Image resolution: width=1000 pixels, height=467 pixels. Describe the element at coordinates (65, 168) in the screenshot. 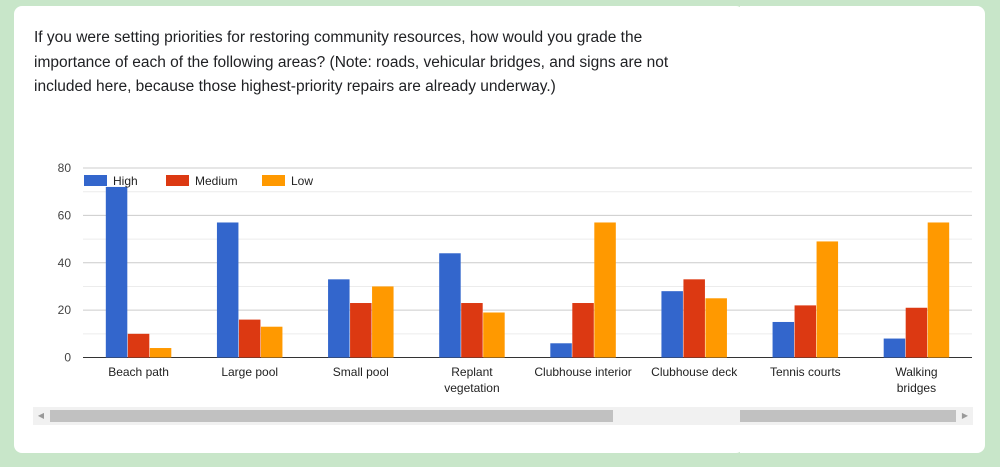

I see `y-tick-label: 80` at that location.